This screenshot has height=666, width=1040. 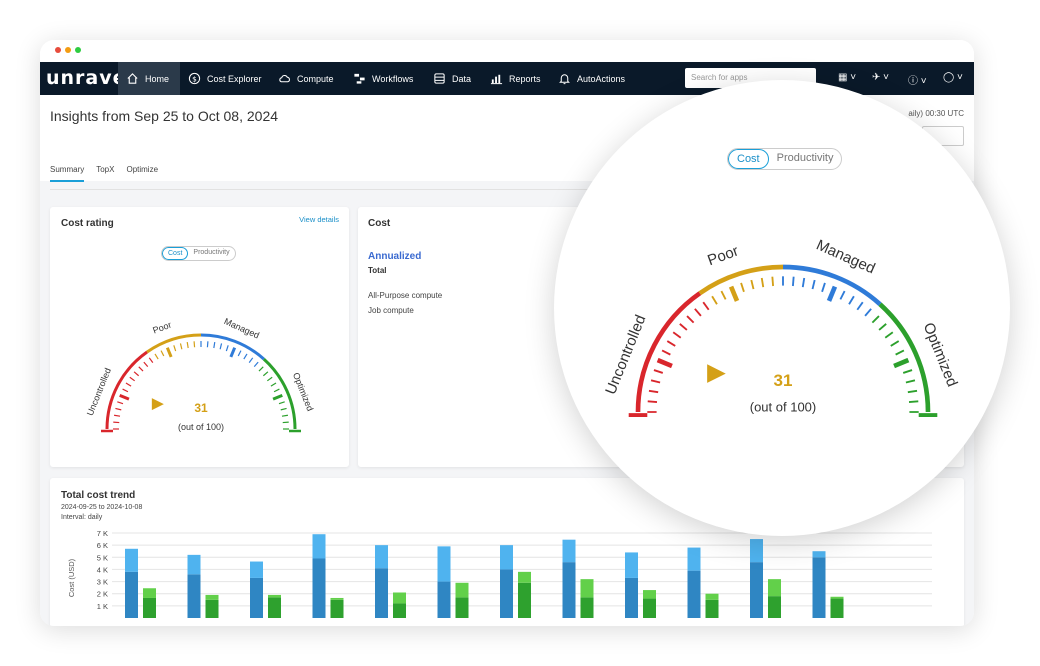 I want to click on nav-data: Data, so click(x=452, y=78).